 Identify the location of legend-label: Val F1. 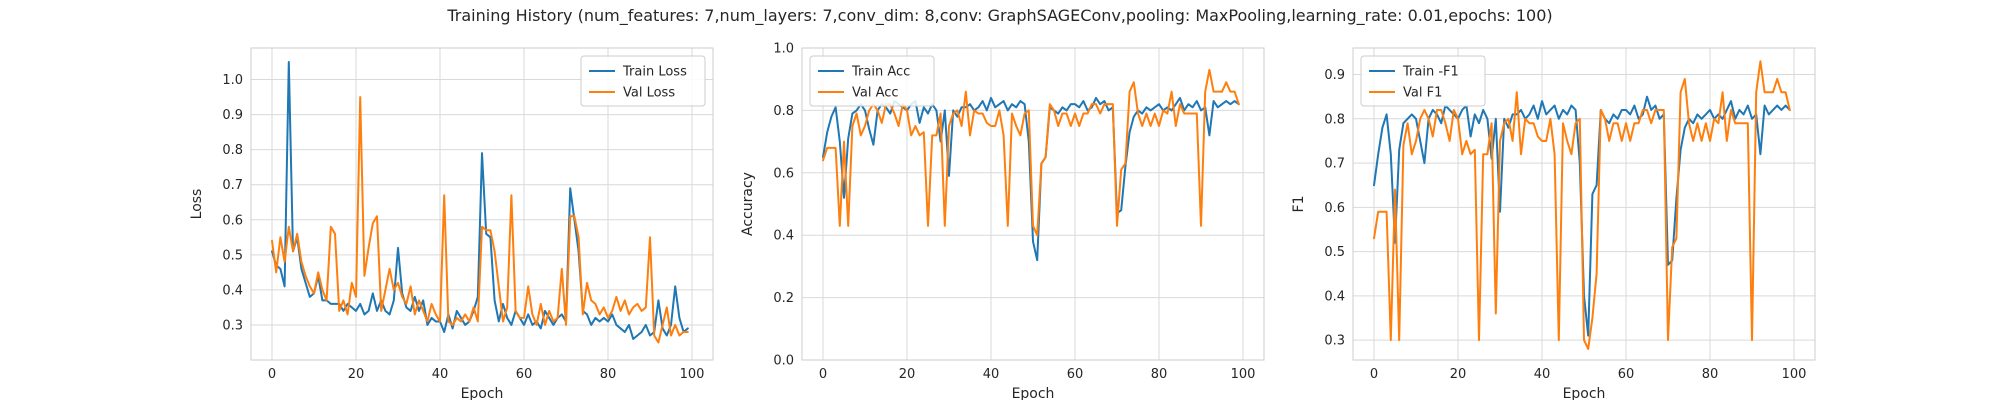
(1422, 93).